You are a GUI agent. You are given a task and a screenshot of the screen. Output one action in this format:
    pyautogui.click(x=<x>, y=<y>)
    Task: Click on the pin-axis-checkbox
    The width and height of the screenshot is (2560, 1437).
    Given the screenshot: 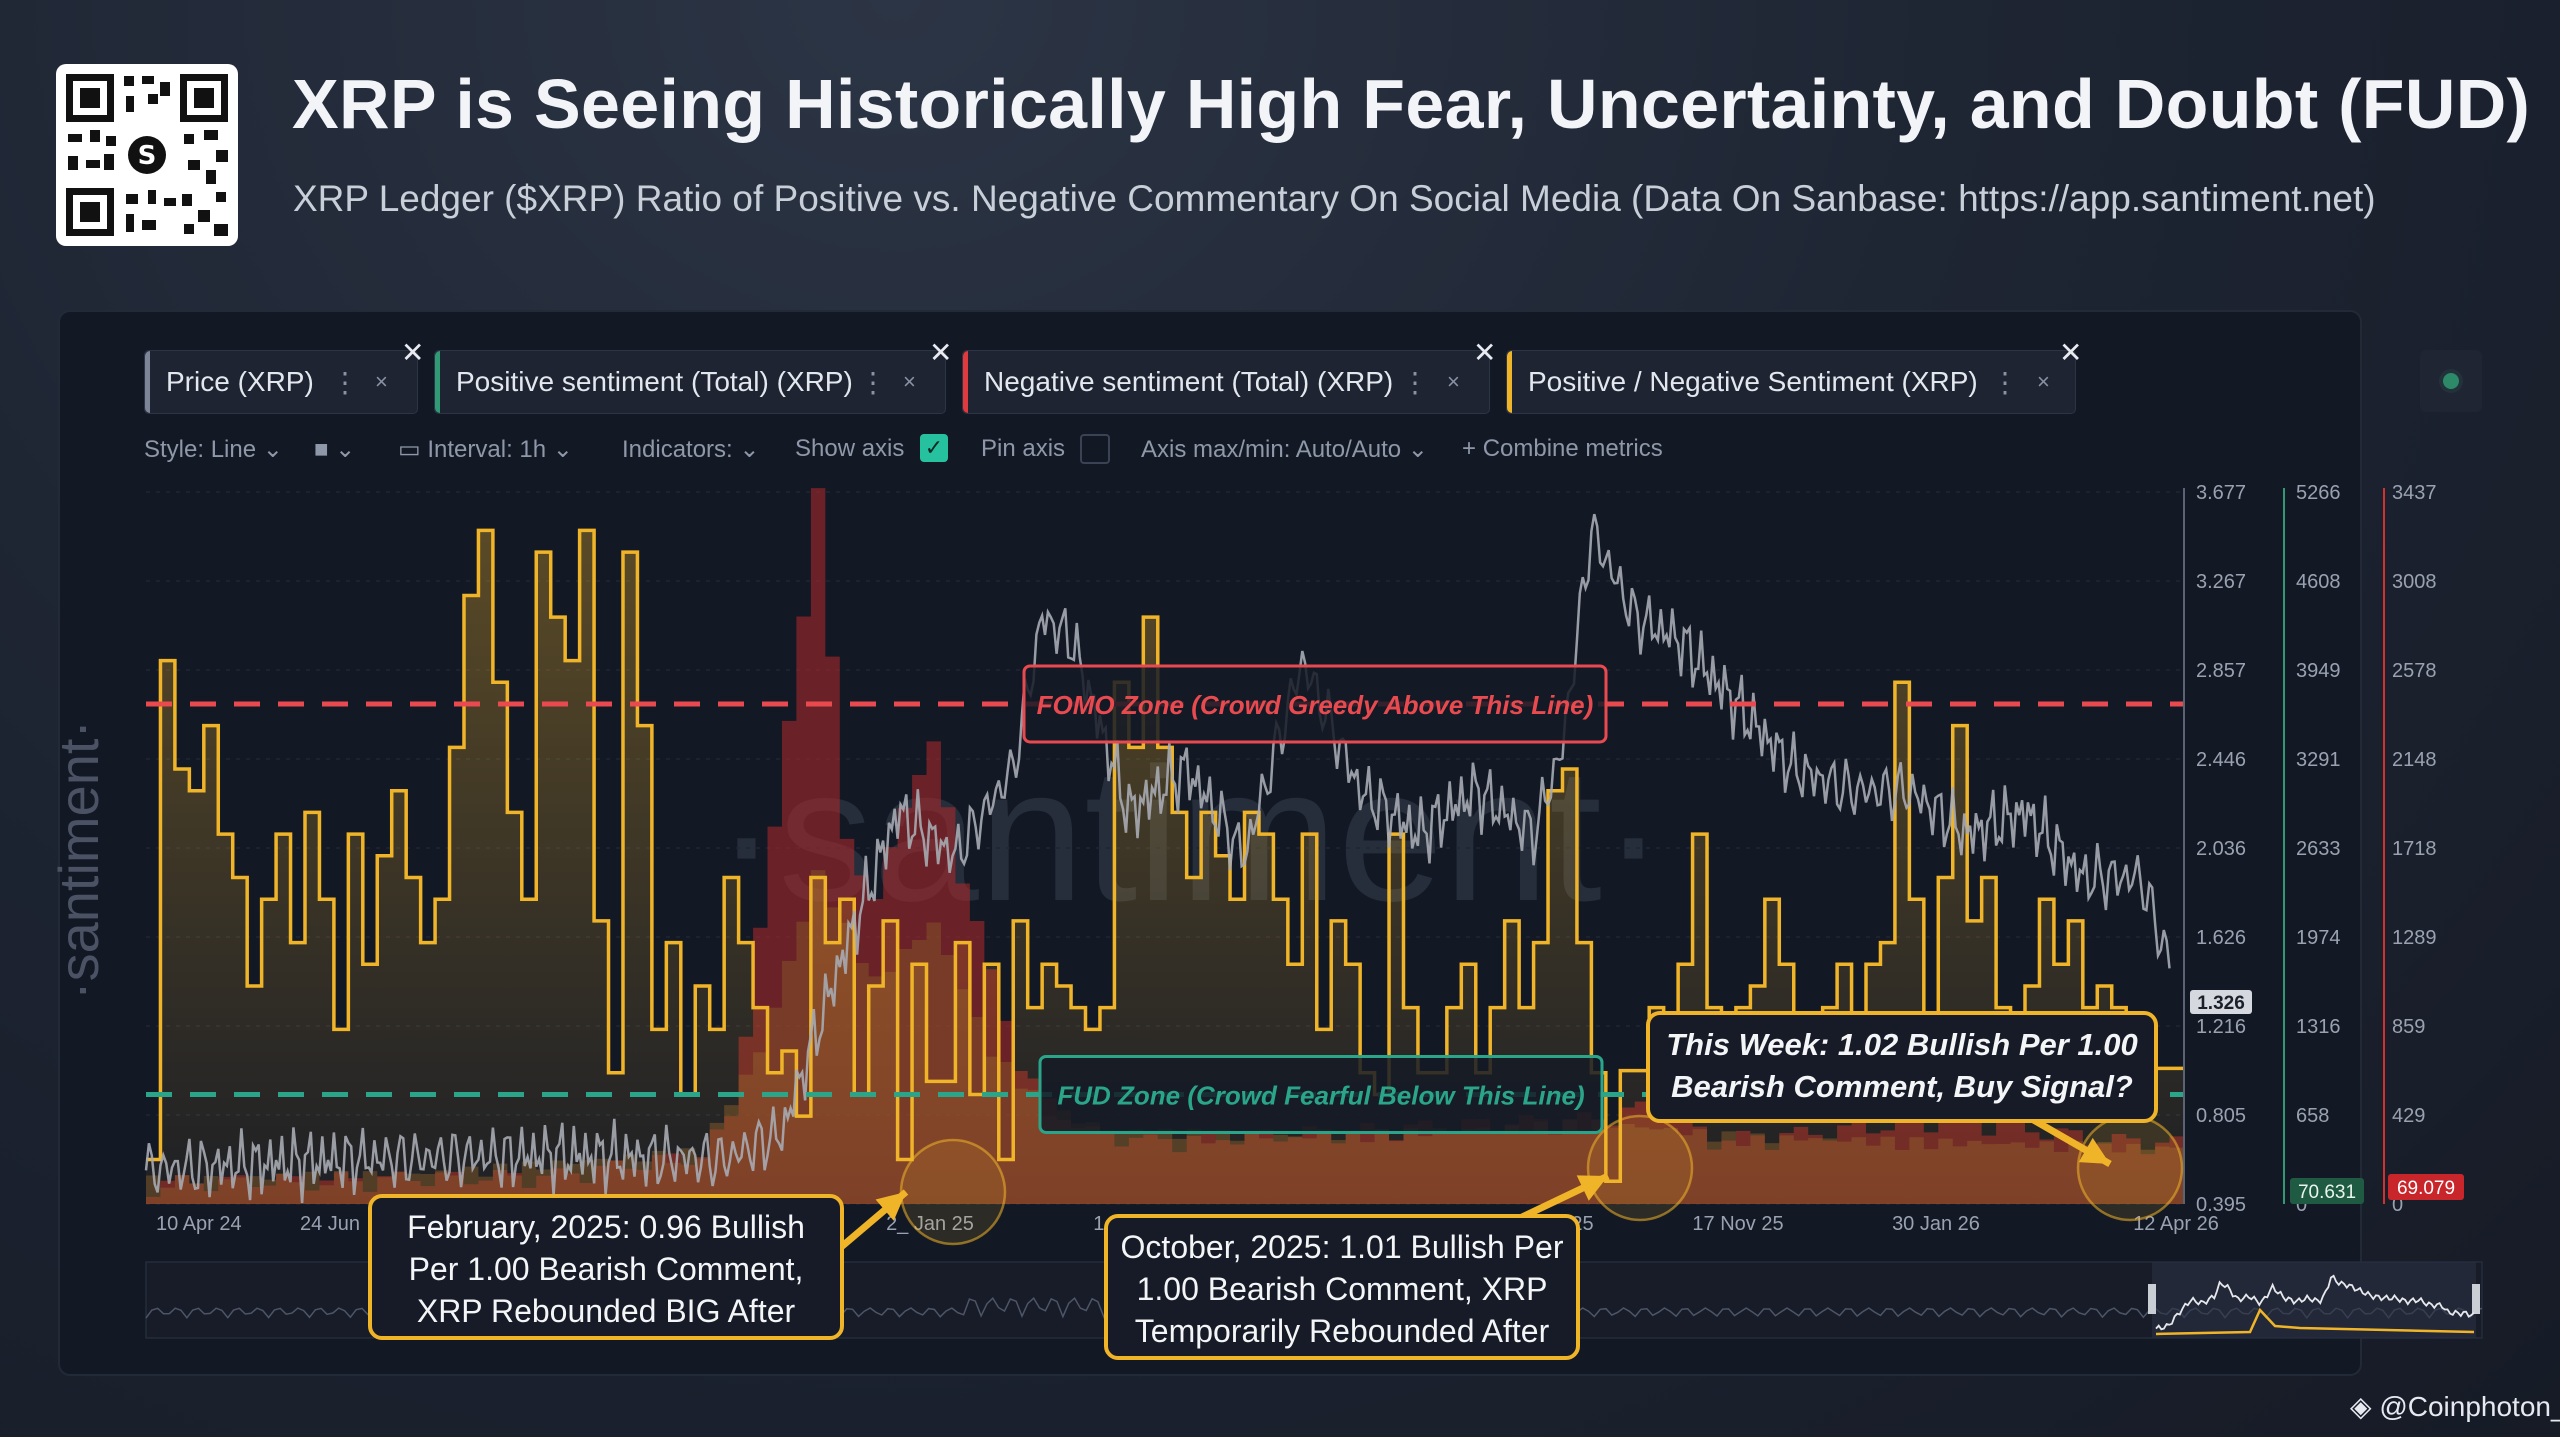 What is the action you would take?
    pyautogui.click(x=1095, y=449)
    